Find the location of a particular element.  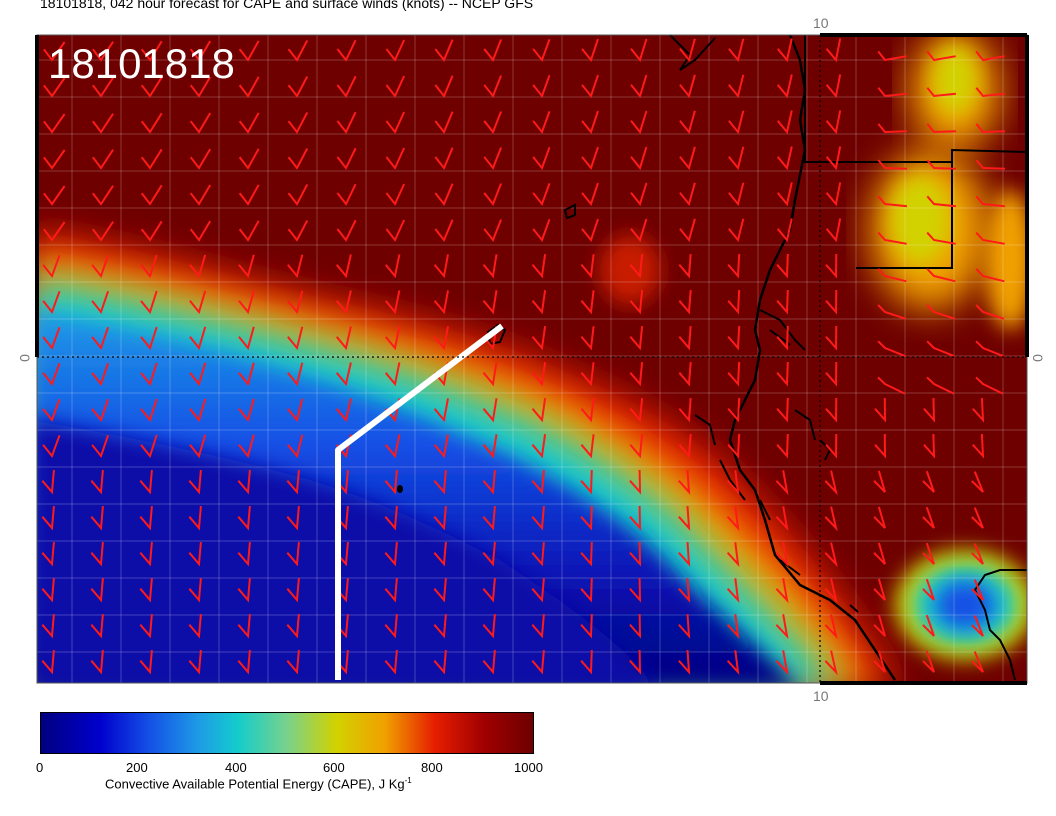

island-icon is located at coordinates (569, 211).